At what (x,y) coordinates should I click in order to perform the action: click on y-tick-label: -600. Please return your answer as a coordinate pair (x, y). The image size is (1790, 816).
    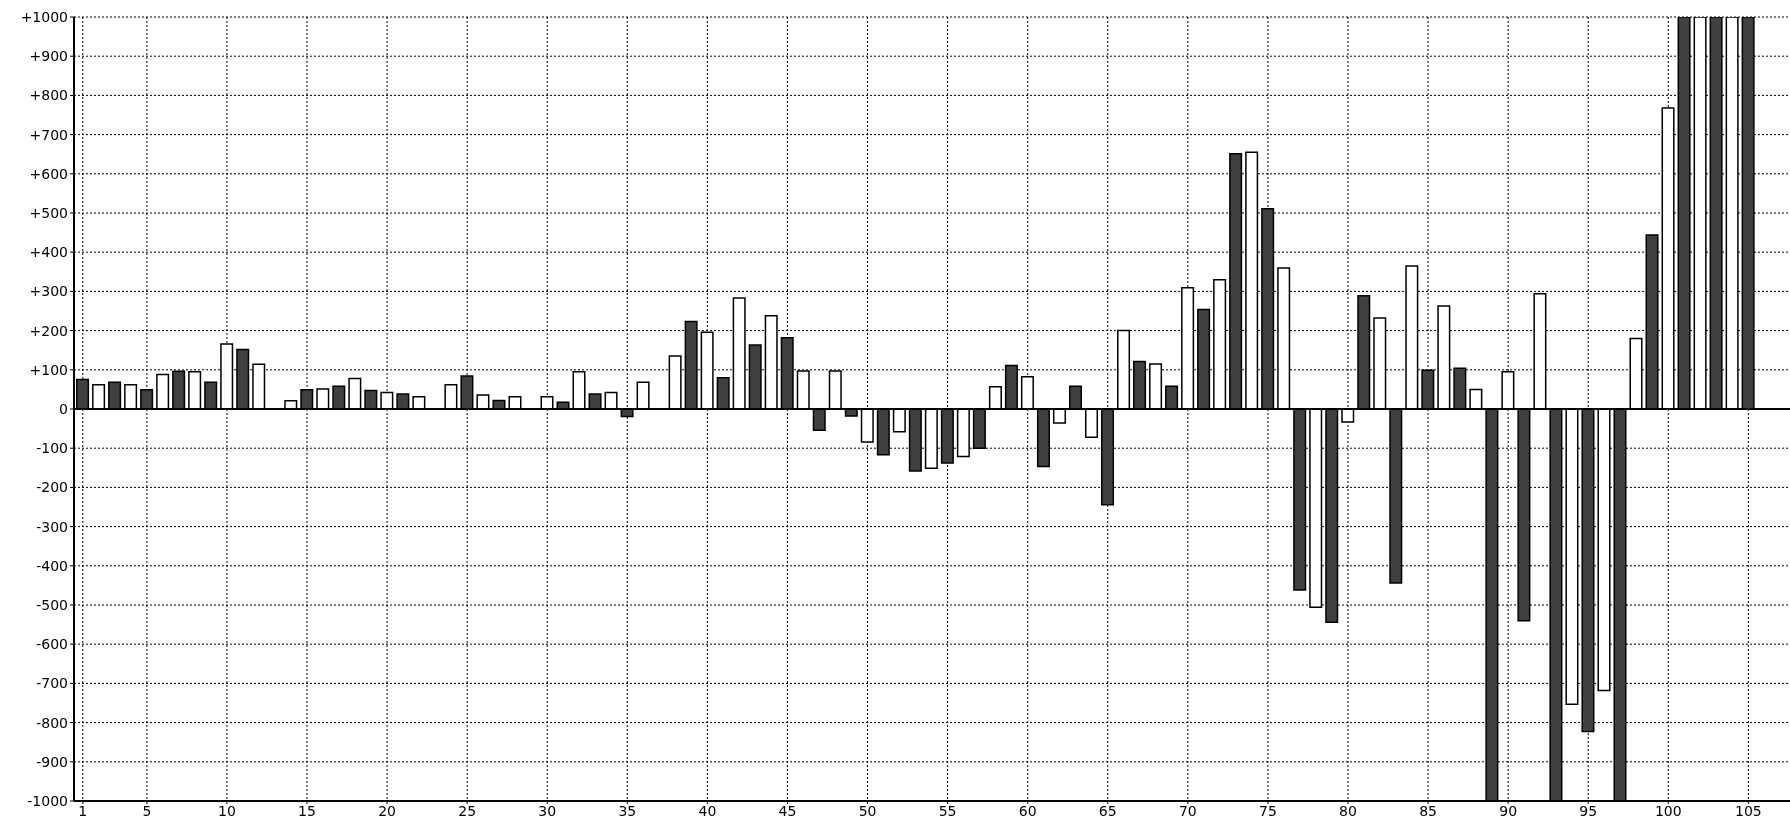
    Looking at the image, I should click on (52, 644).